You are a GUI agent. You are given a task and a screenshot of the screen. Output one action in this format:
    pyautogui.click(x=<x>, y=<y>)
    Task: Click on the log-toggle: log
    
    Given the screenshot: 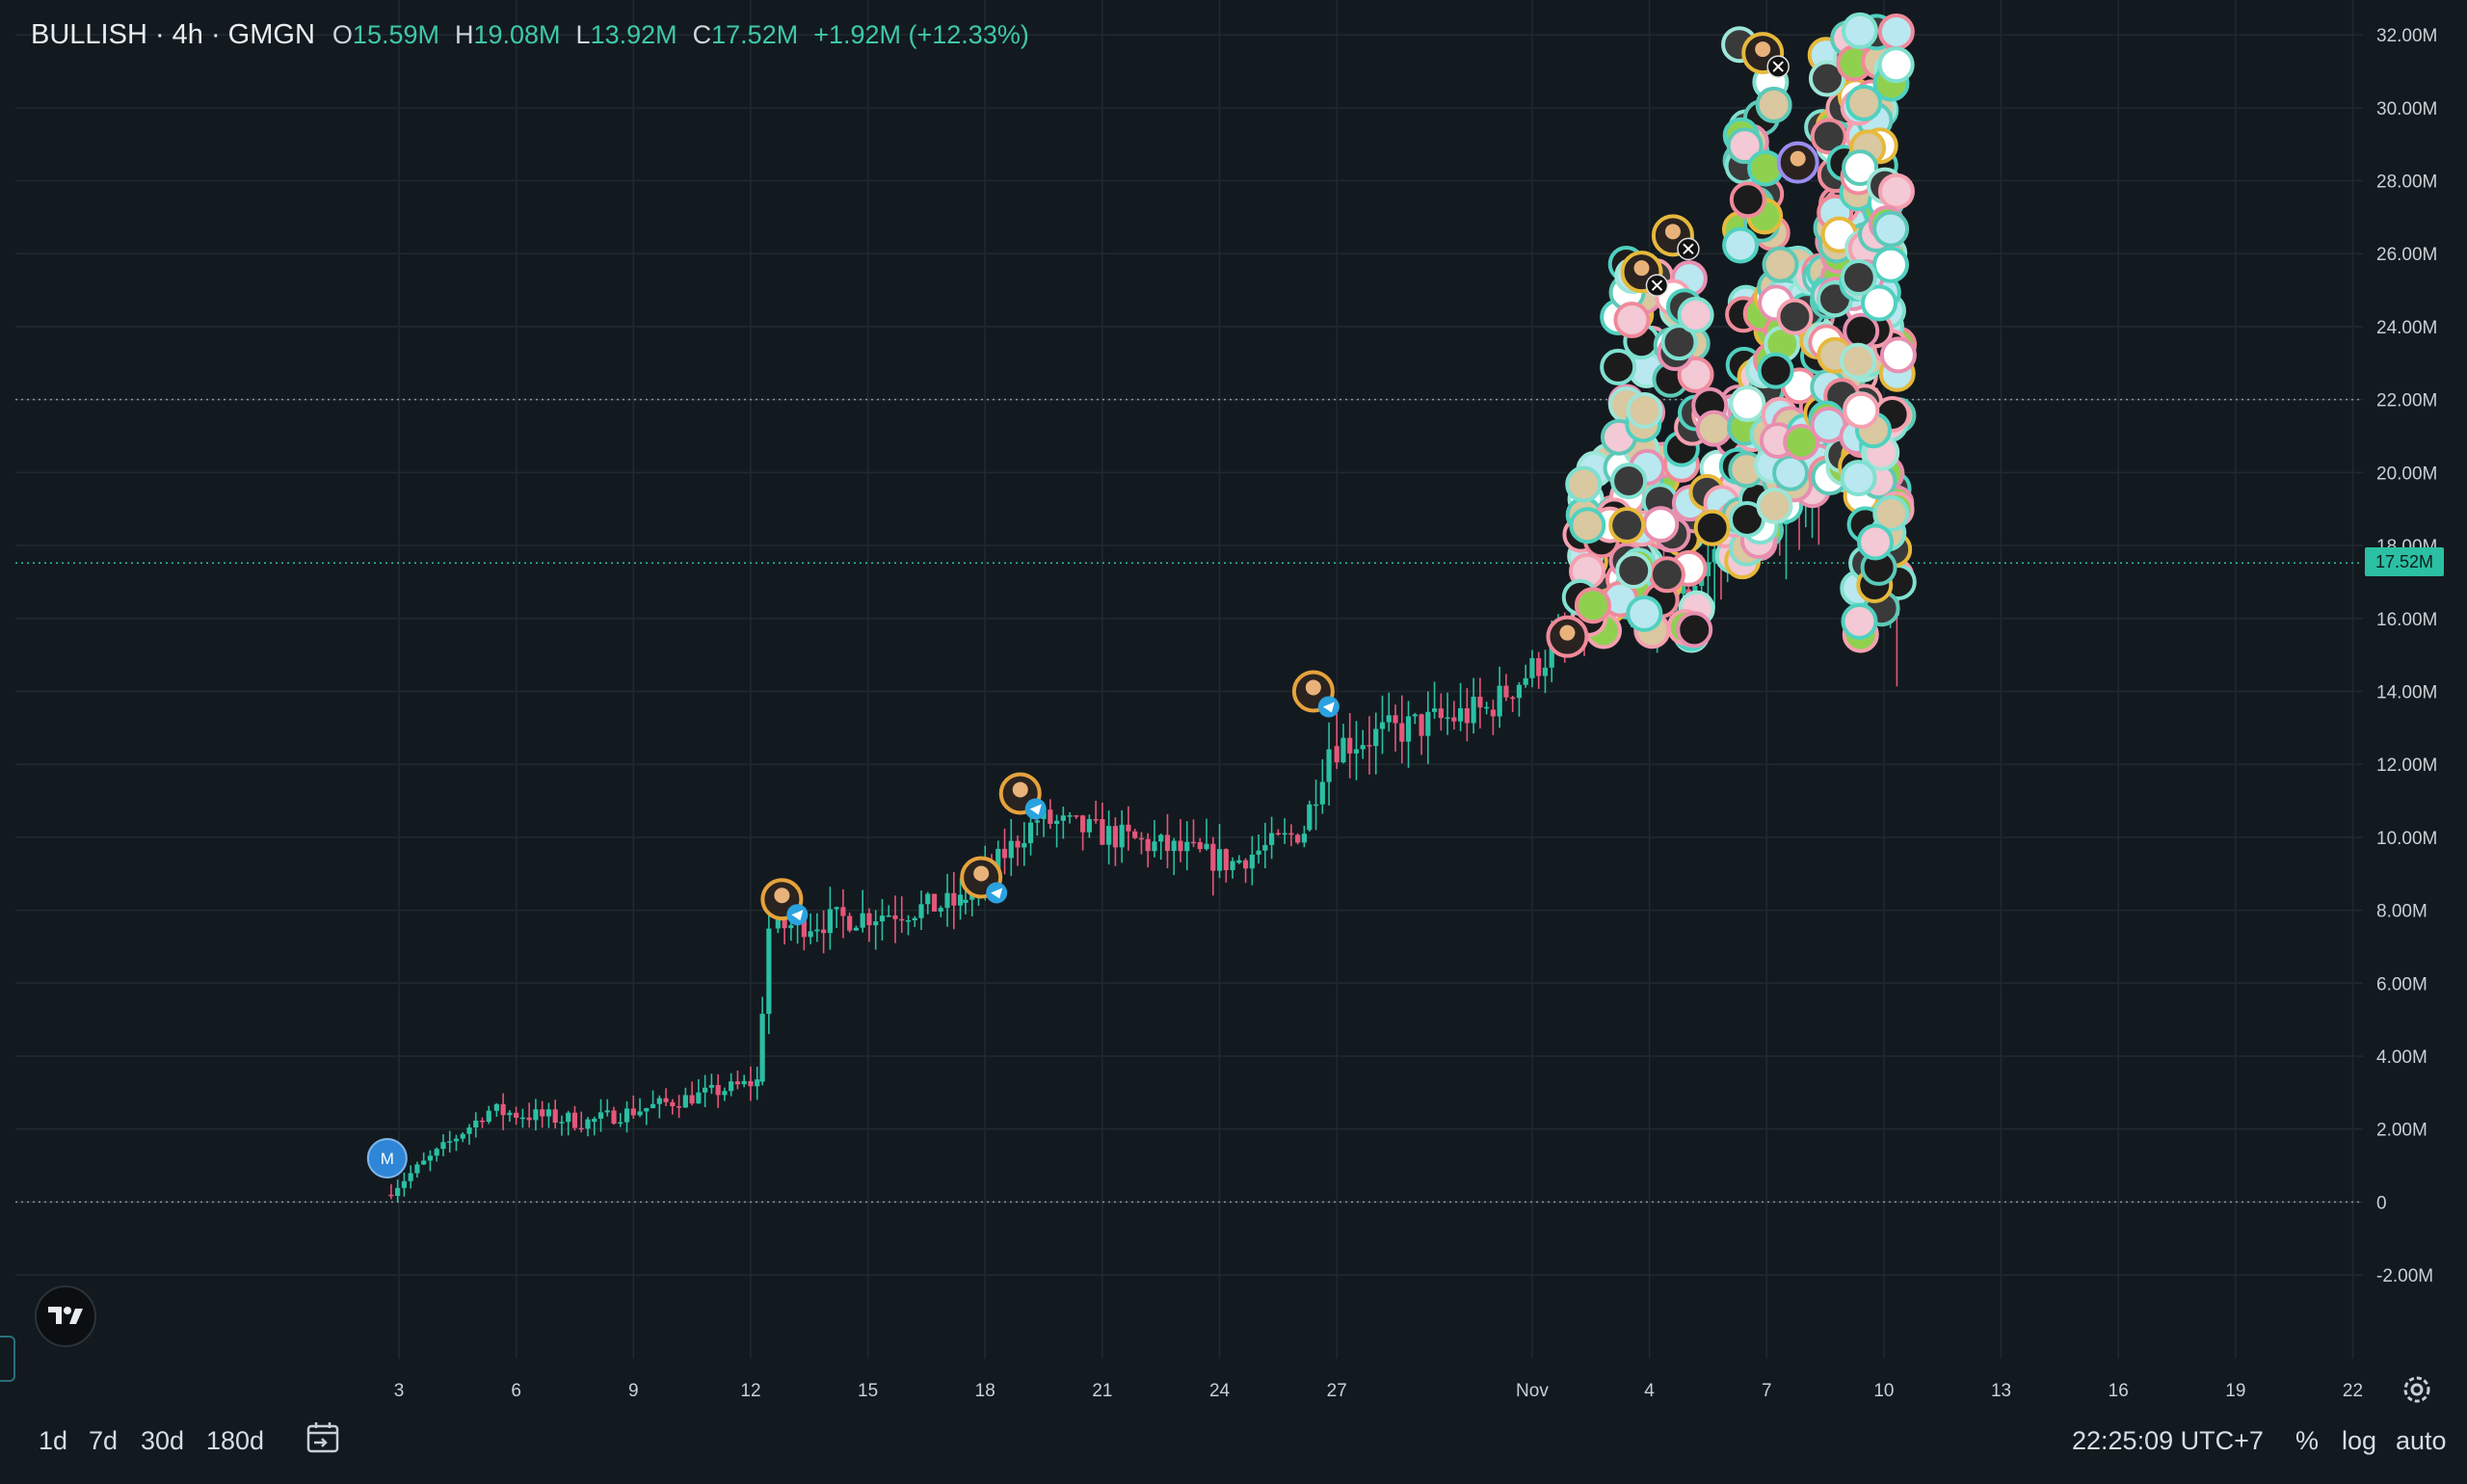 What is the action you would take?
    pyautogui.click(x=2359, y=1440)
    